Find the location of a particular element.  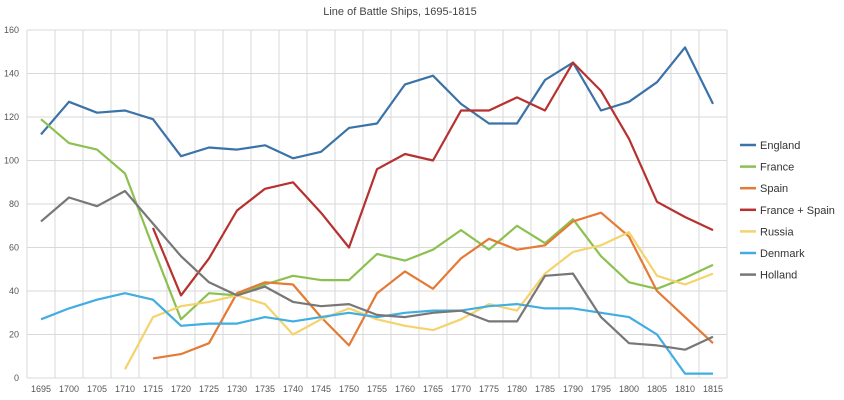

legend-label: Spain is located at coordinates (774, 189).